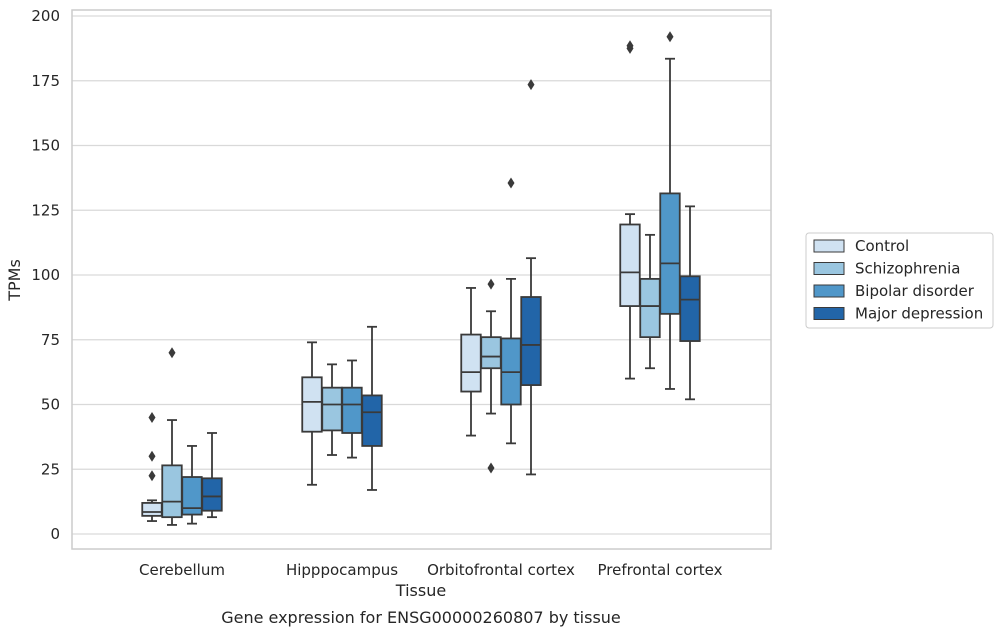 This screenshot has width=1002, height=635. I want to click on y-tick-label: 25, so click(50, 469).